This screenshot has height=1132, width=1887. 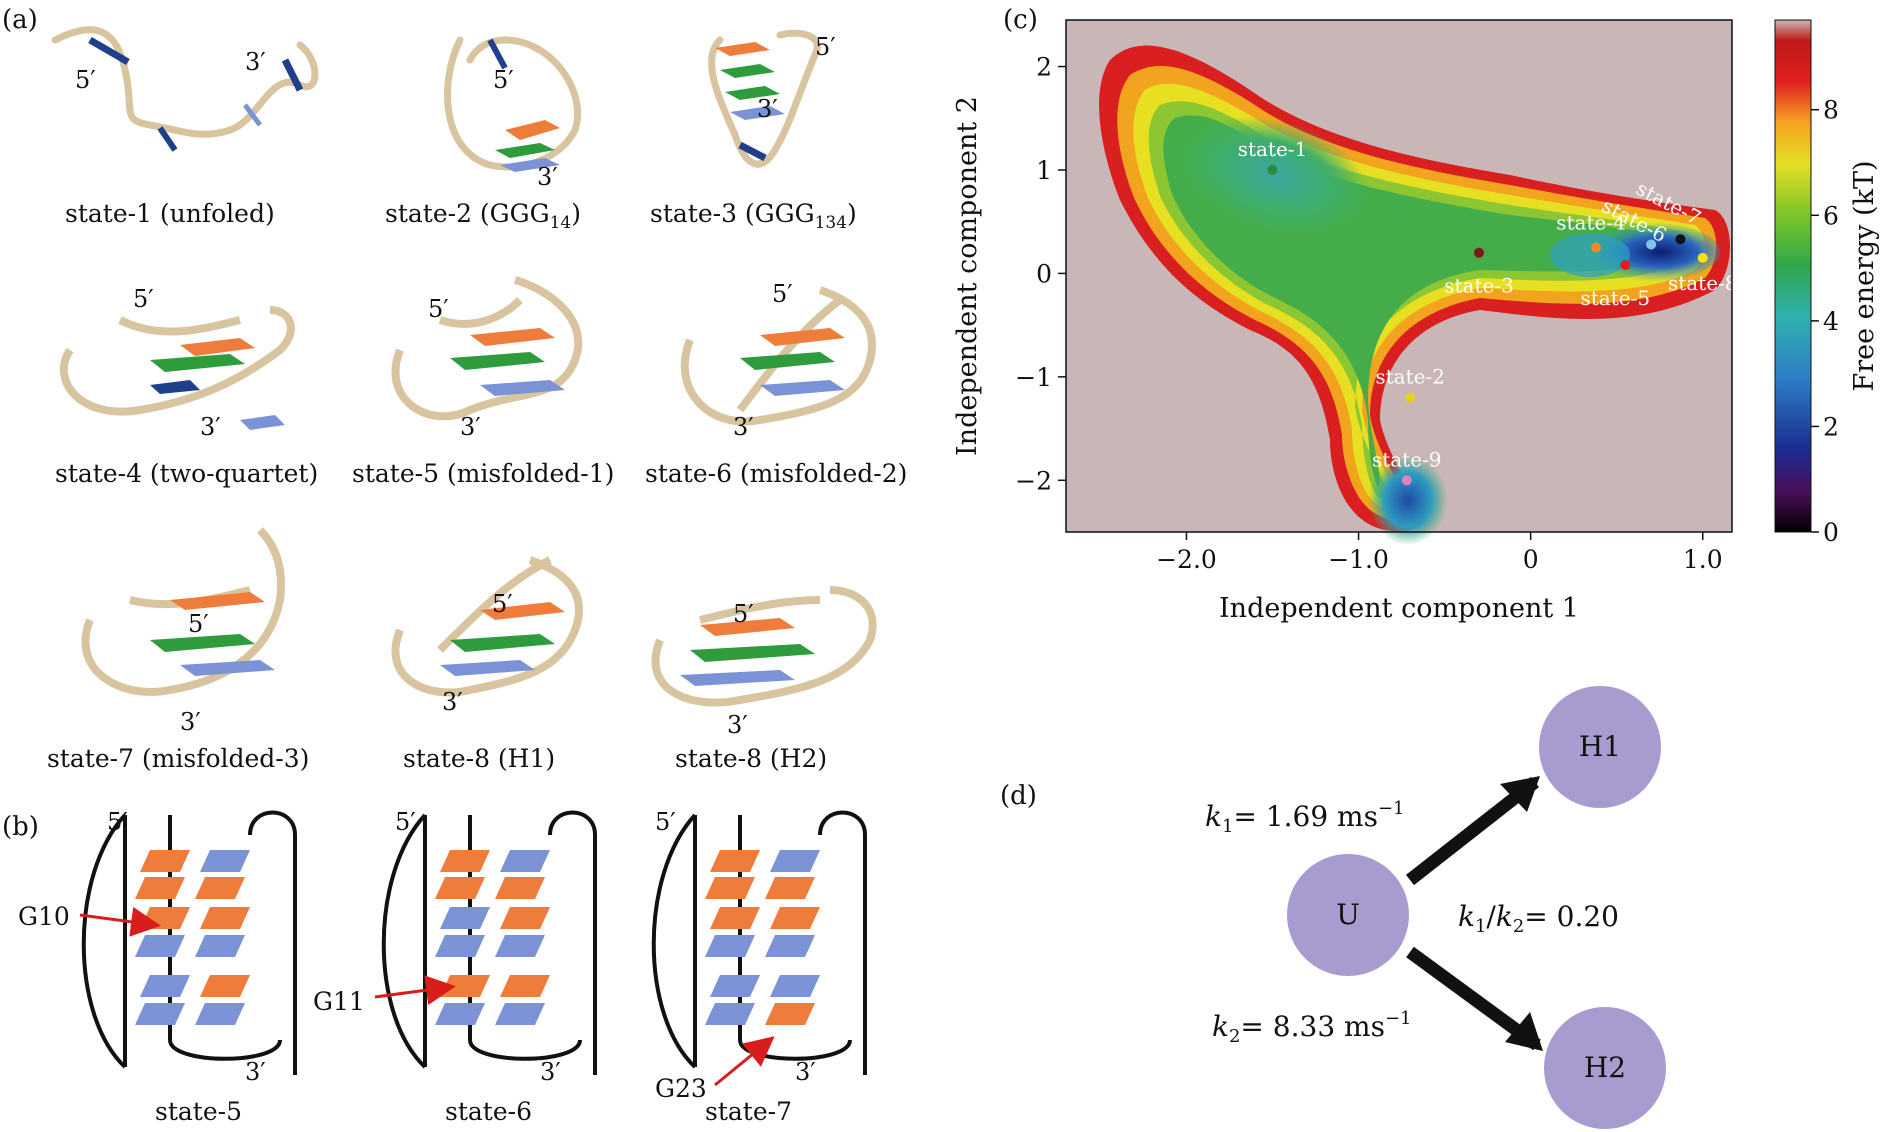 I want to click on k1-value: = 1.69 ms, so click(x=1305, y=816).